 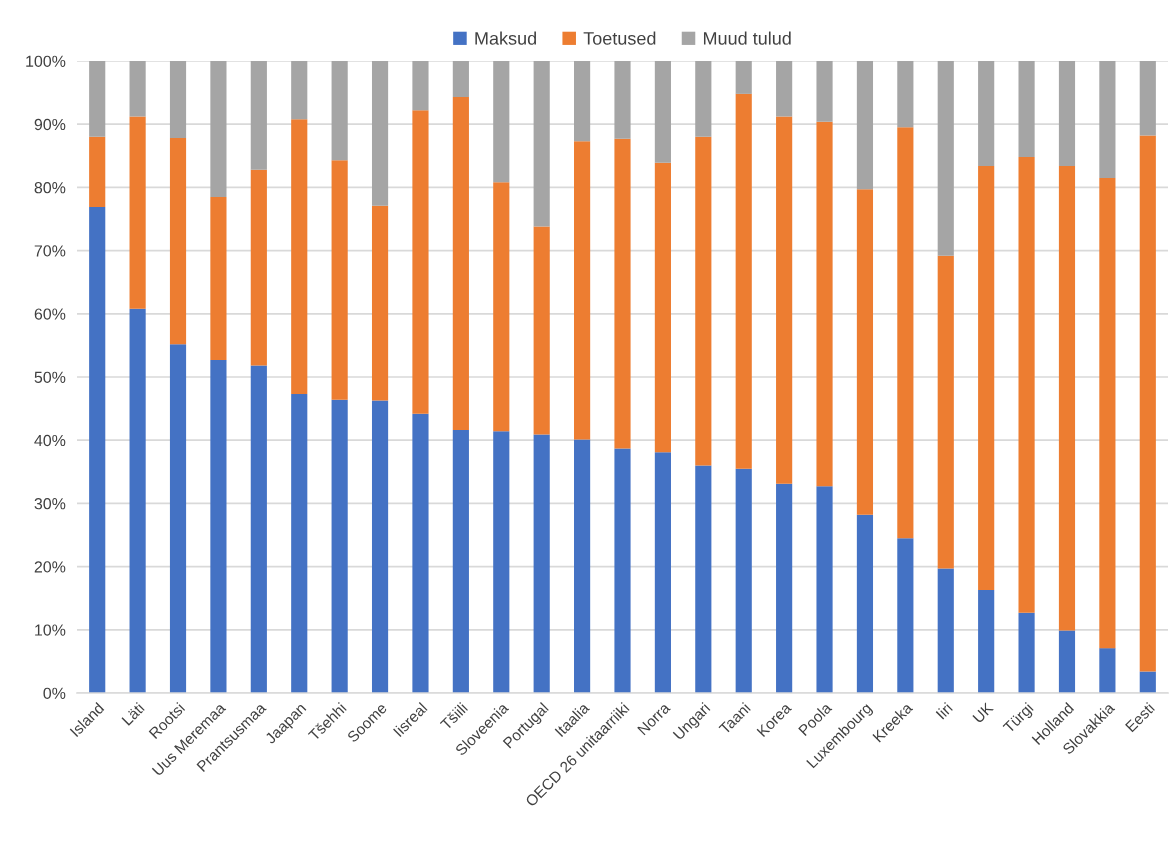 What do you see at coordinates (50, 377) in the screenshot?
I see `y-tick-label: 50%` at bounding box center [50, 377].